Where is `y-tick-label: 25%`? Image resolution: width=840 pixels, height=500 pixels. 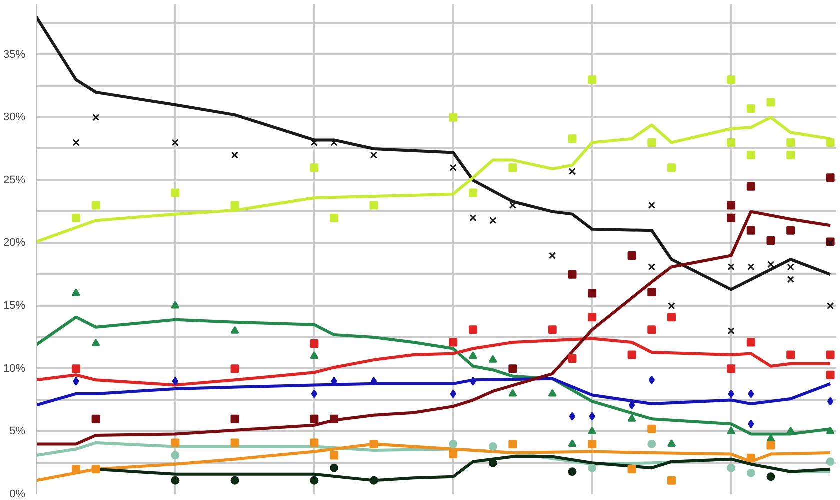 y-tick-label: 25% is located at coordinates (14, 180).